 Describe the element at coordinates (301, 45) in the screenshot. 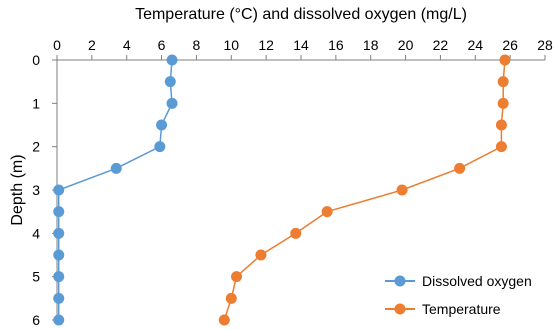

I see `x-tick-label: 14` at that location.